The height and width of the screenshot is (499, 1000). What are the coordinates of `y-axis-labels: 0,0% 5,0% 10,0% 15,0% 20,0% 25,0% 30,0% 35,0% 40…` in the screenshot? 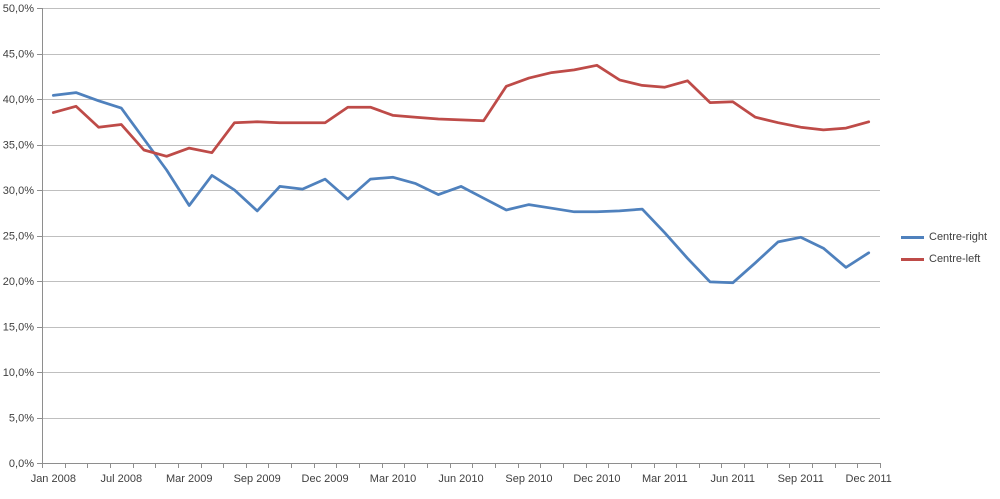 It's located at (18, 236).